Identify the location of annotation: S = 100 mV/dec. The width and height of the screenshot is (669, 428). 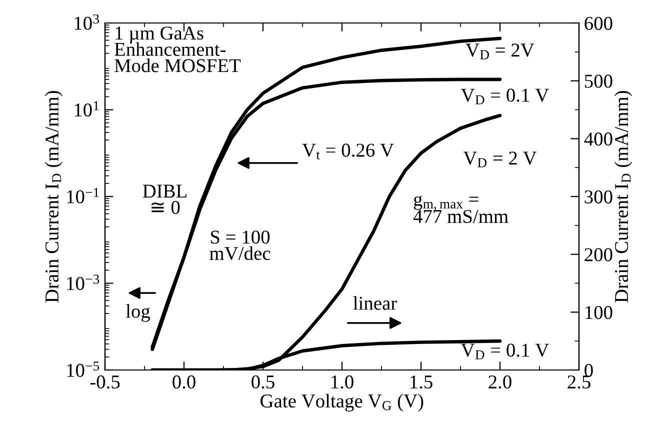
(240, 245).